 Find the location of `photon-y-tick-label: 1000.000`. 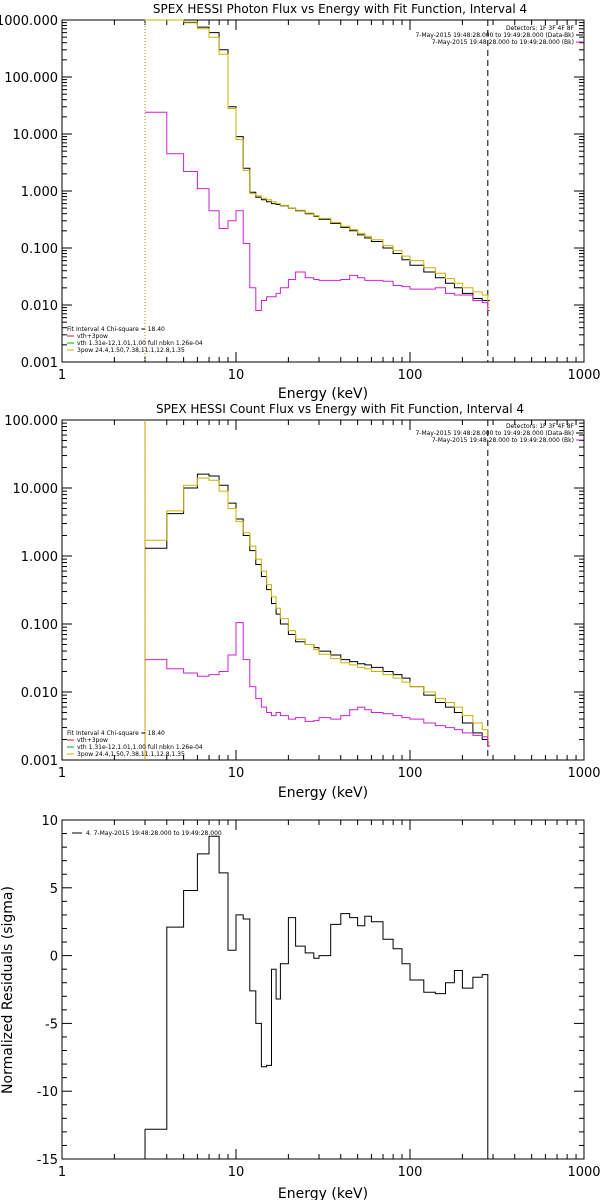

photon-y-tick-label: 1000.000 is located at coordinates (29, 21).